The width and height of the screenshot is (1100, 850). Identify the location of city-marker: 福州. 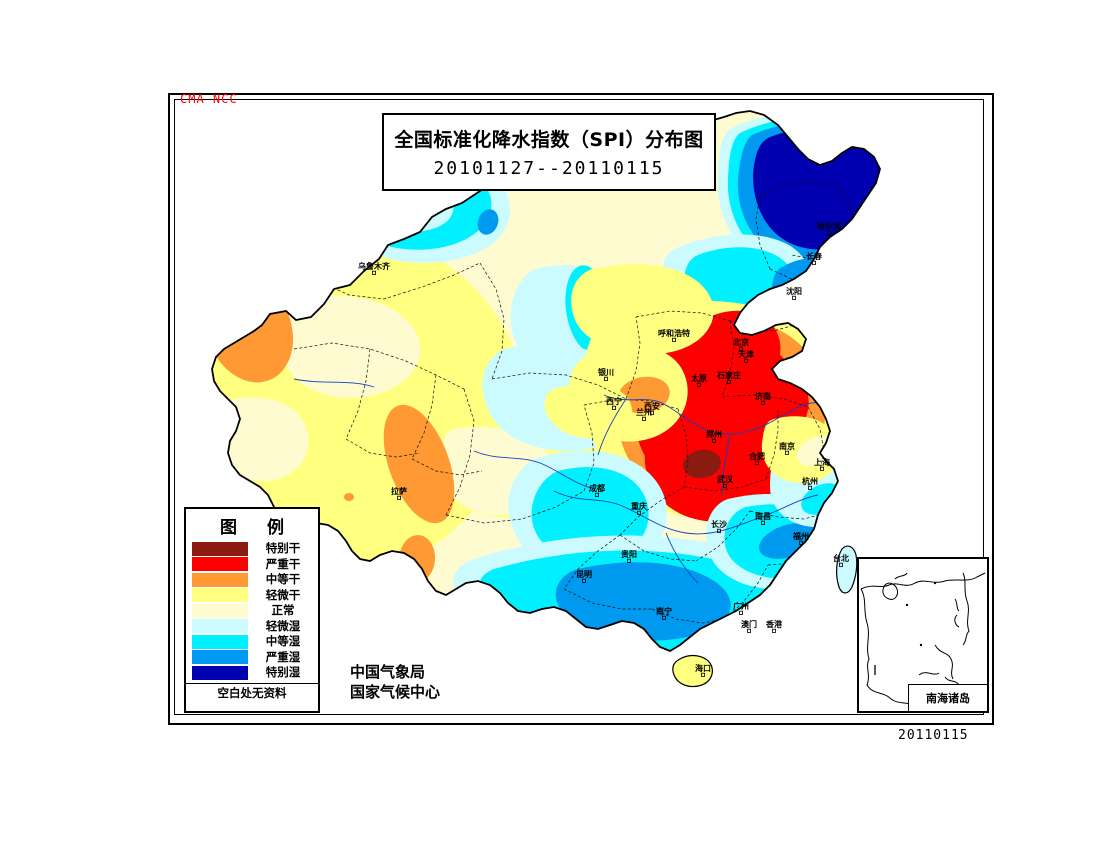
(800, 538).